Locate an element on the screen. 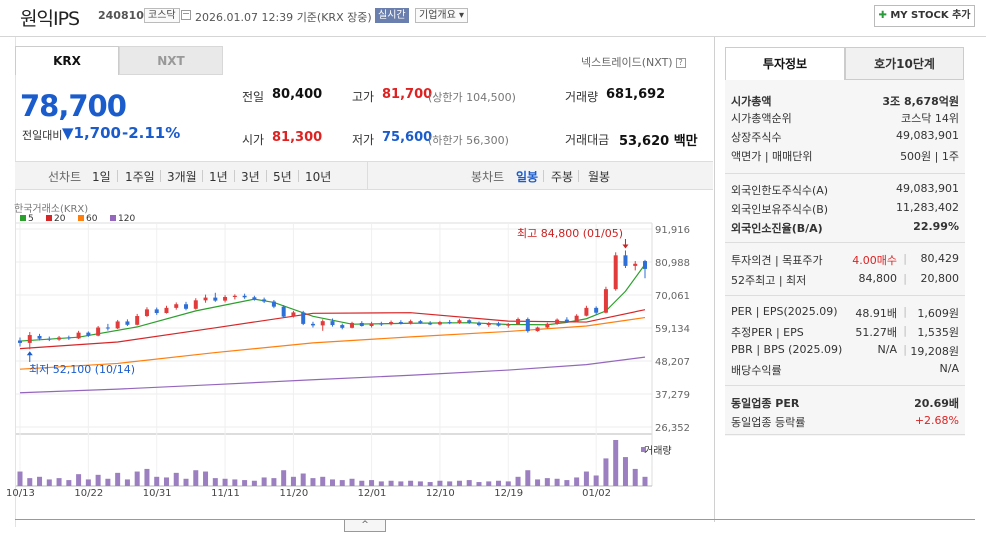 This screenshot has width=986, height=533. info-row: 동일업종 PER 20.69배 is located at coordinates (845, 403).